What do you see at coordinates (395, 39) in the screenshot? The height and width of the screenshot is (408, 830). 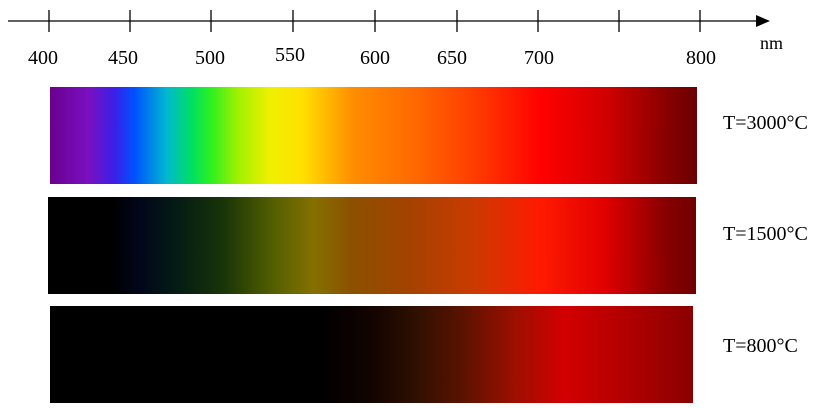 I see `wavelength-axis: 400 450 500 550 600 650 700 800 nm` at bounding box center [395, 39].